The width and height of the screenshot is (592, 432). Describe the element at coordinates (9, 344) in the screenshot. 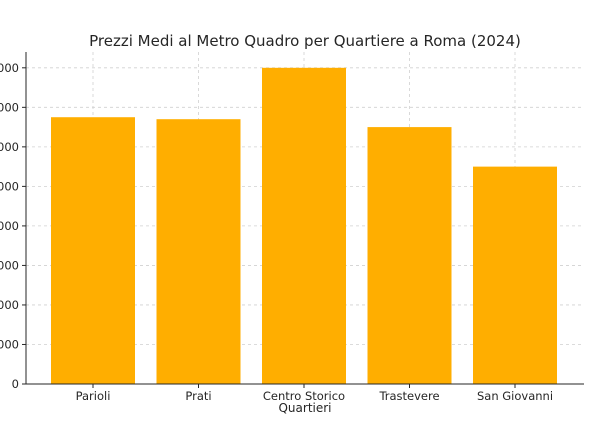

I see `y-tick-label: 1000` at that location.